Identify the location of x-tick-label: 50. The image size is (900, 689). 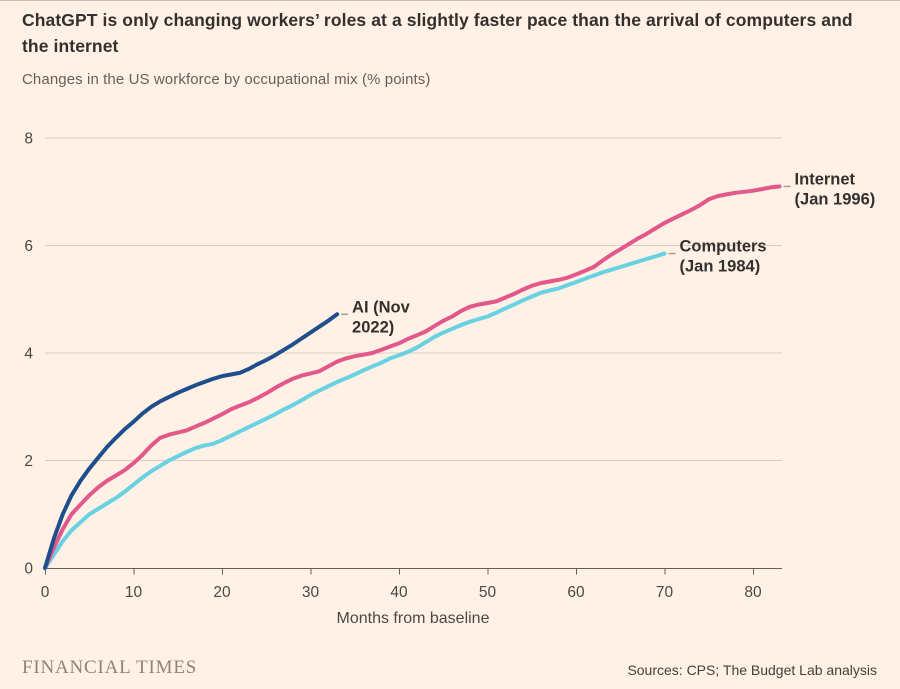
(488, 592).